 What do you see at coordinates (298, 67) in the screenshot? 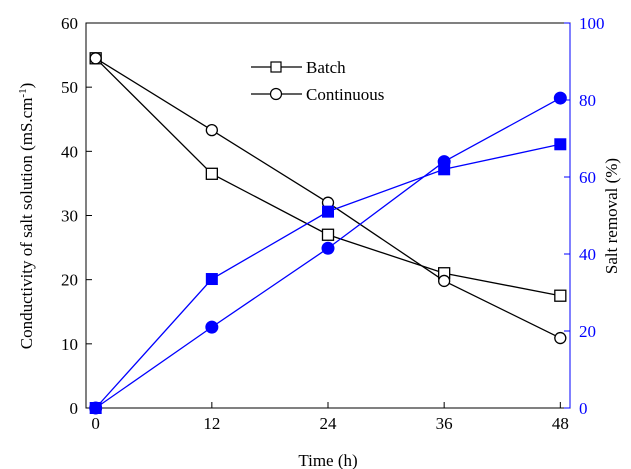
I see `legend-entry-batch: Batch` at bounding box center [298, 67].